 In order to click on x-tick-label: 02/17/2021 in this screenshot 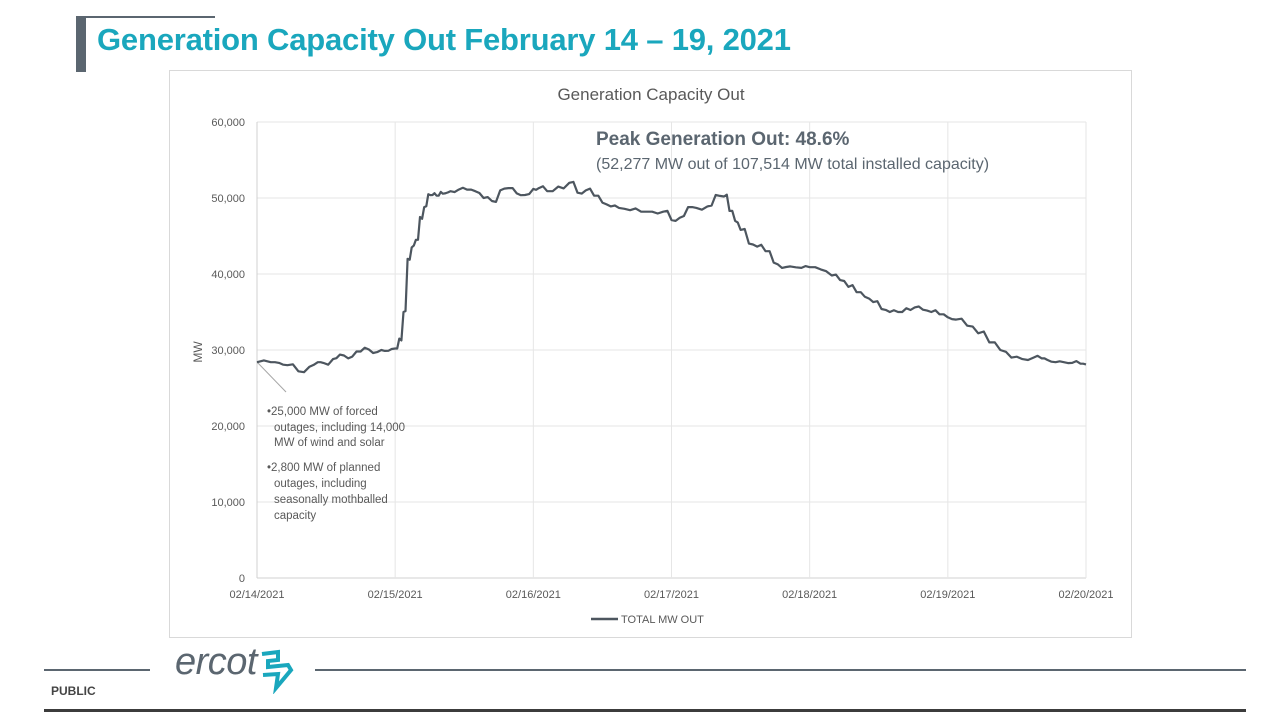, I will do `click(671, 595)`.